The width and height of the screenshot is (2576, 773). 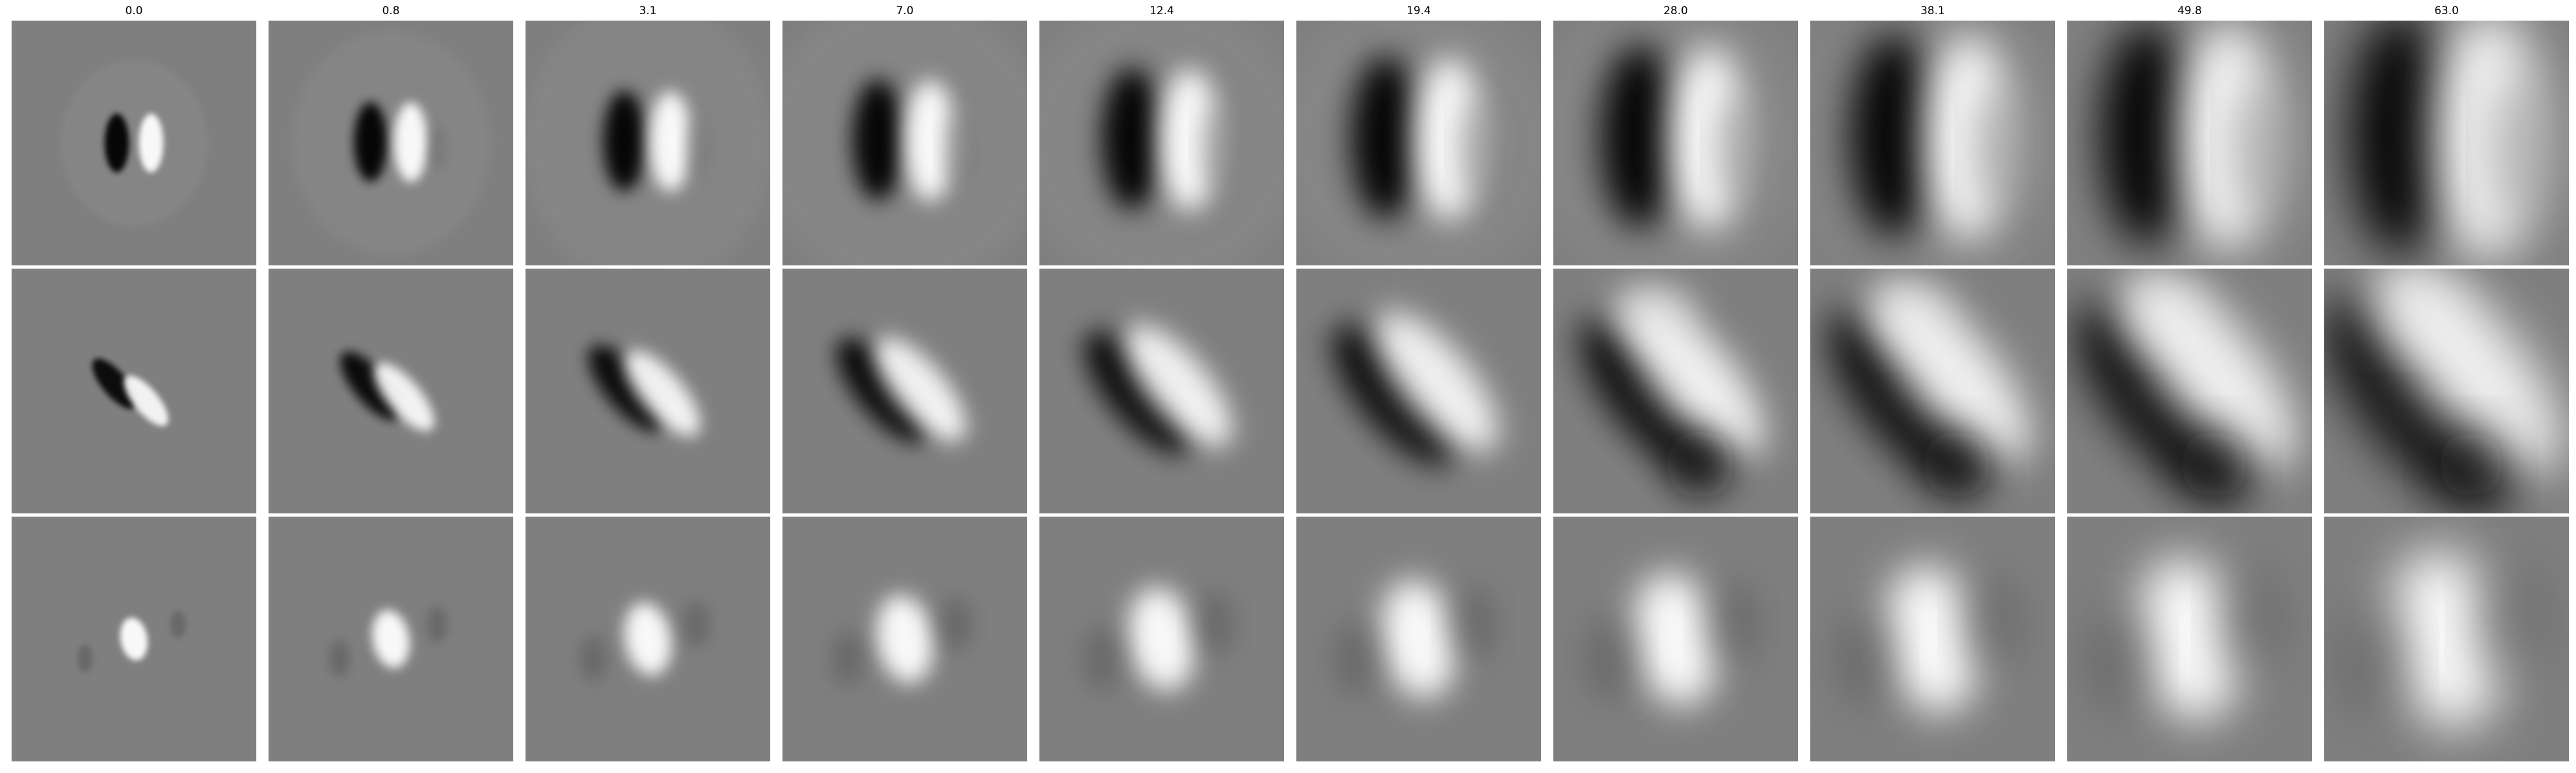 What do you see at coordinates (2189, 11) in the screenshot?
I see `column-title: 49.8` at bounding box center [2189, 11].